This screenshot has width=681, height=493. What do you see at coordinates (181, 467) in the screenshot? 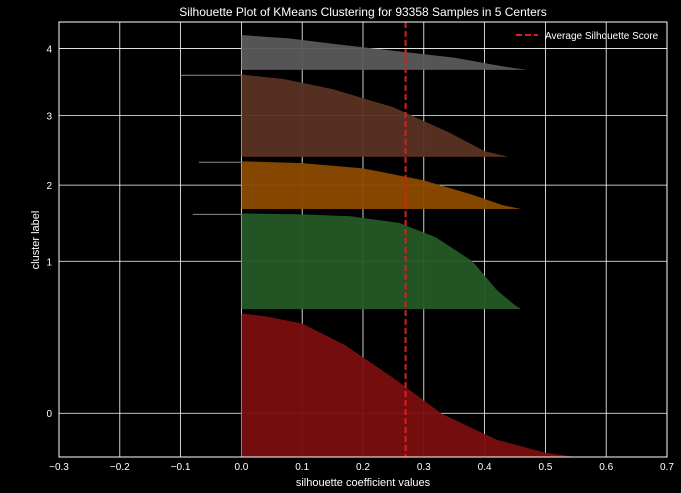
I see `x-tick-label: −0.1` at bounding box center [181, 467].